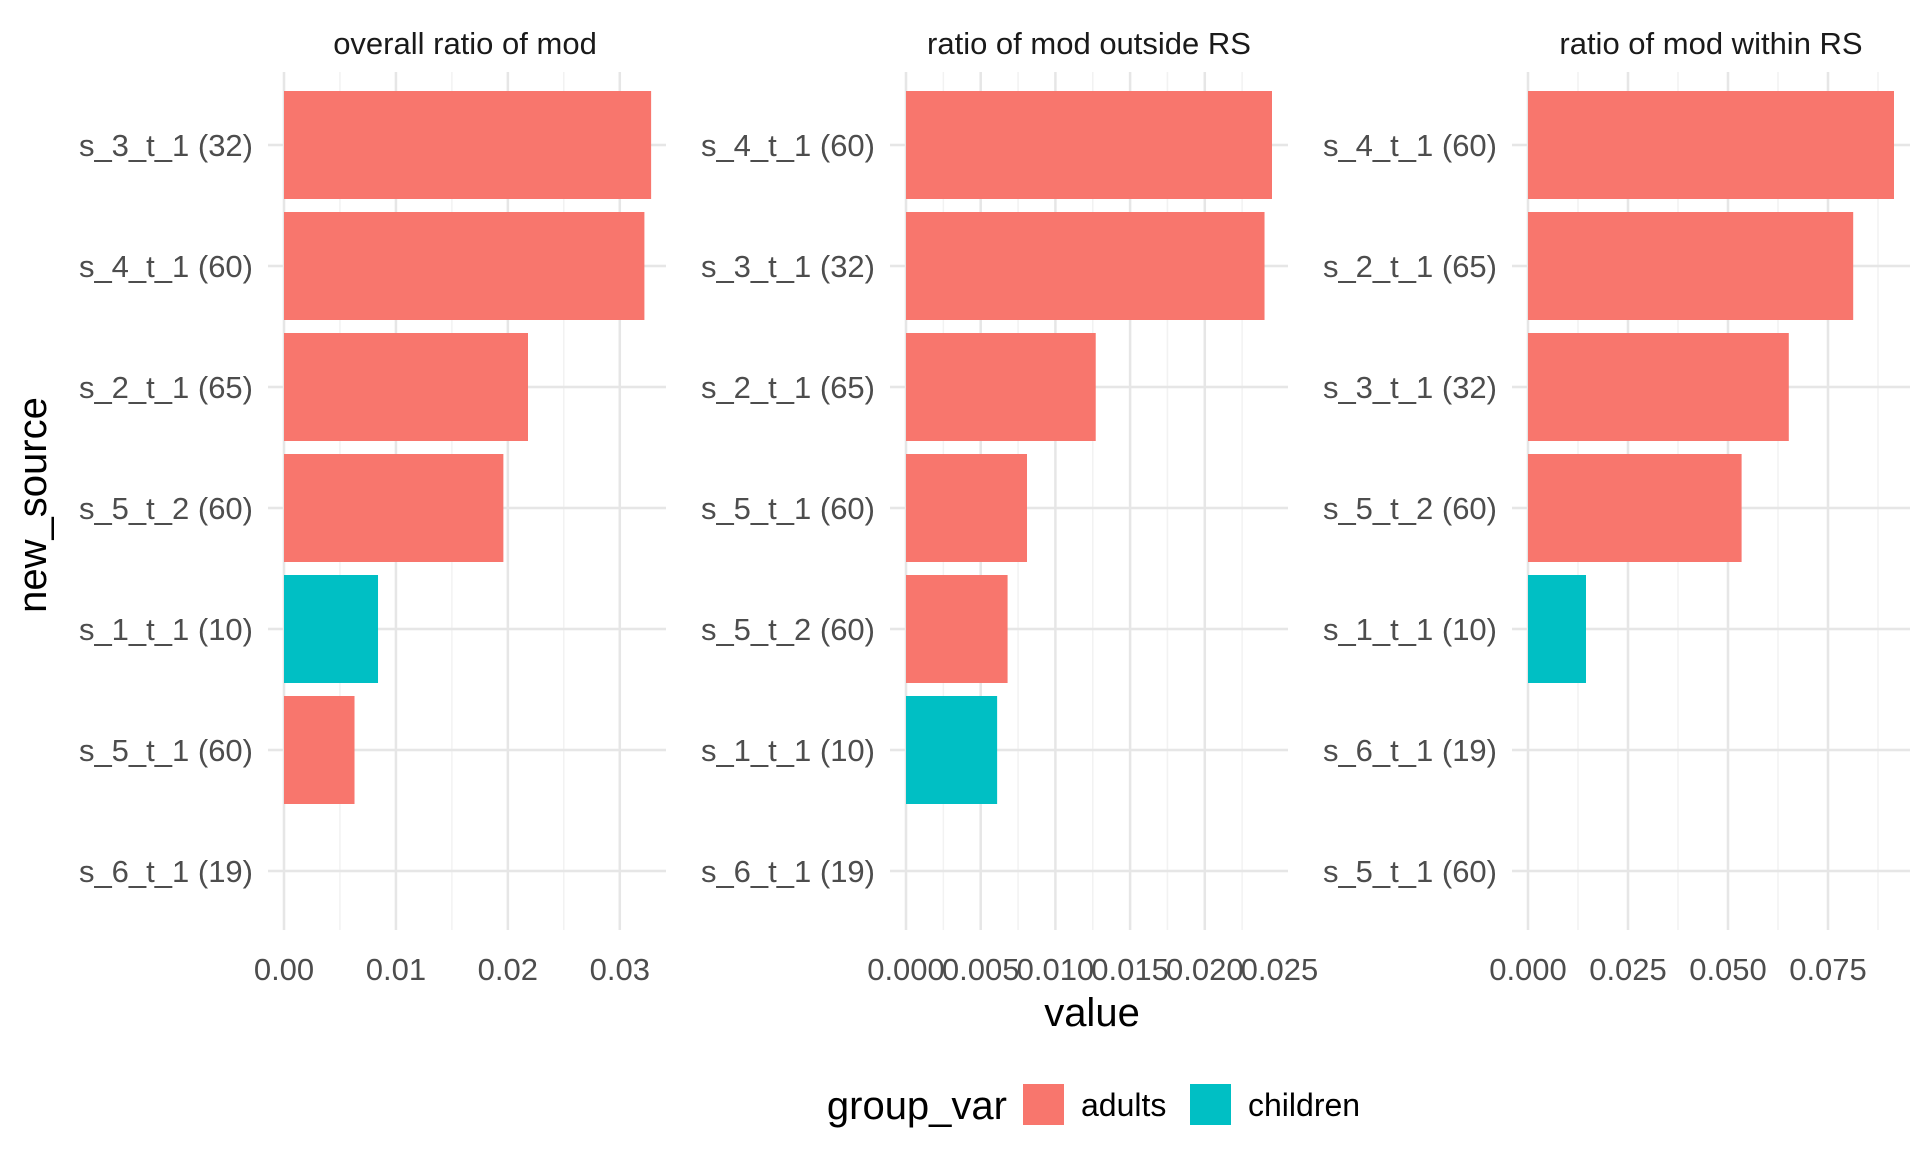 The width and height of the screenshot is (1920, 1152). What do you see at coordinates (33, 505) in the screenshot?
I see `y-axis-title: new_source` at bounding box center [33, 505].